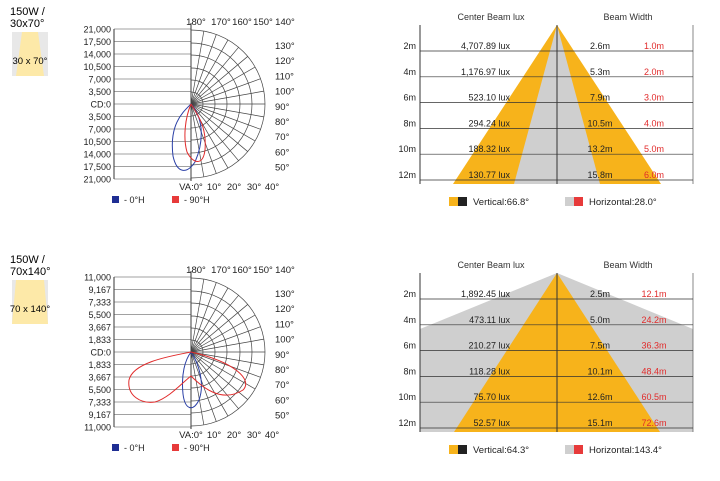 The height and width of the screenshot is (481, 720). Describe the element at coordinates (115, 447) in the screenshot. I see `legend-swatch-0h` at that location.